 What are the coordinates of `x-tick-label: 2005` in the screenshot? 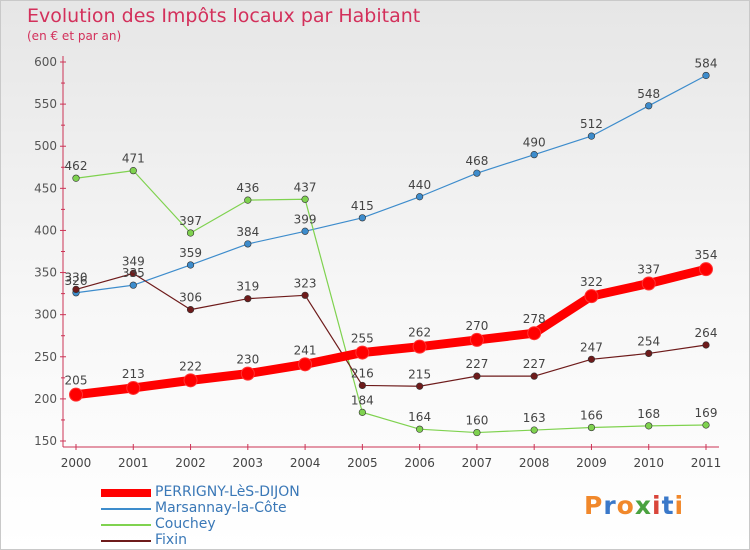 It's located at (362, 463).